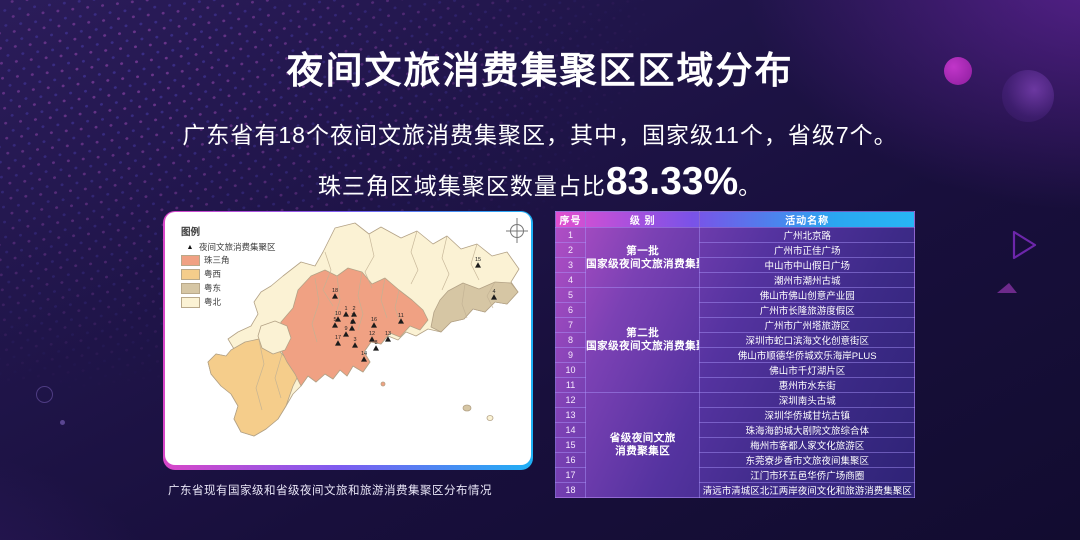 The image size is (1080, 540). Describe the element at coordinates (807, 219) in the screenshot. I see `header-name: 活动名称` at that location.